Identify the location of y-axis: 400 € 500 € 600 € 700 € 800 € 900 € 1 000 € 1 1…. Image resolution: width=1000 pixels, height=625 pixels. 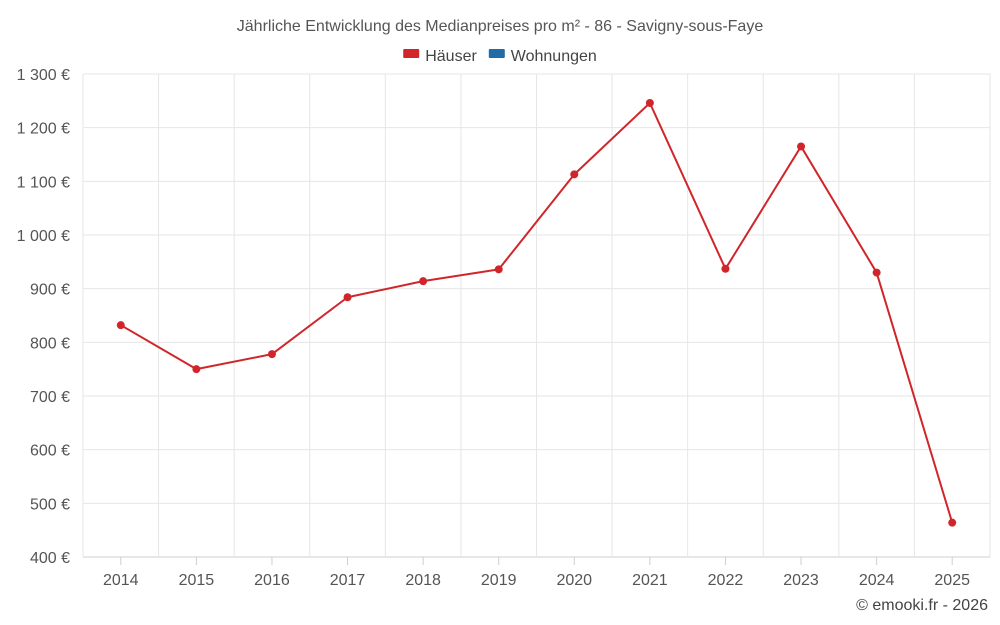
(43, 317).